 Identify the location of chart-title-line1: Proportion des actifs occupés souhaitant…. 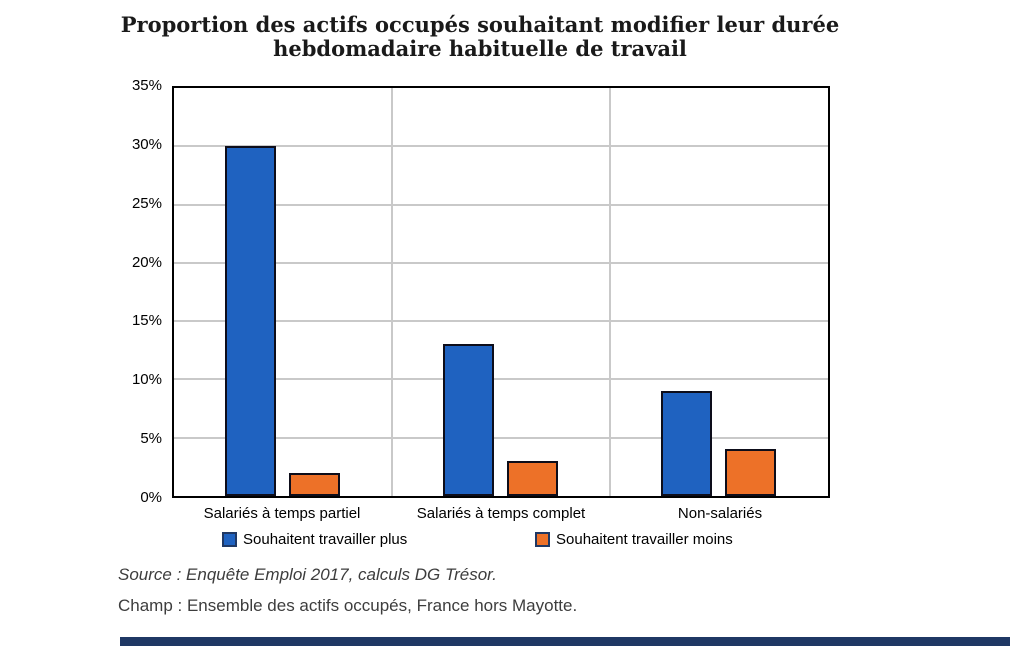
(480, 24).